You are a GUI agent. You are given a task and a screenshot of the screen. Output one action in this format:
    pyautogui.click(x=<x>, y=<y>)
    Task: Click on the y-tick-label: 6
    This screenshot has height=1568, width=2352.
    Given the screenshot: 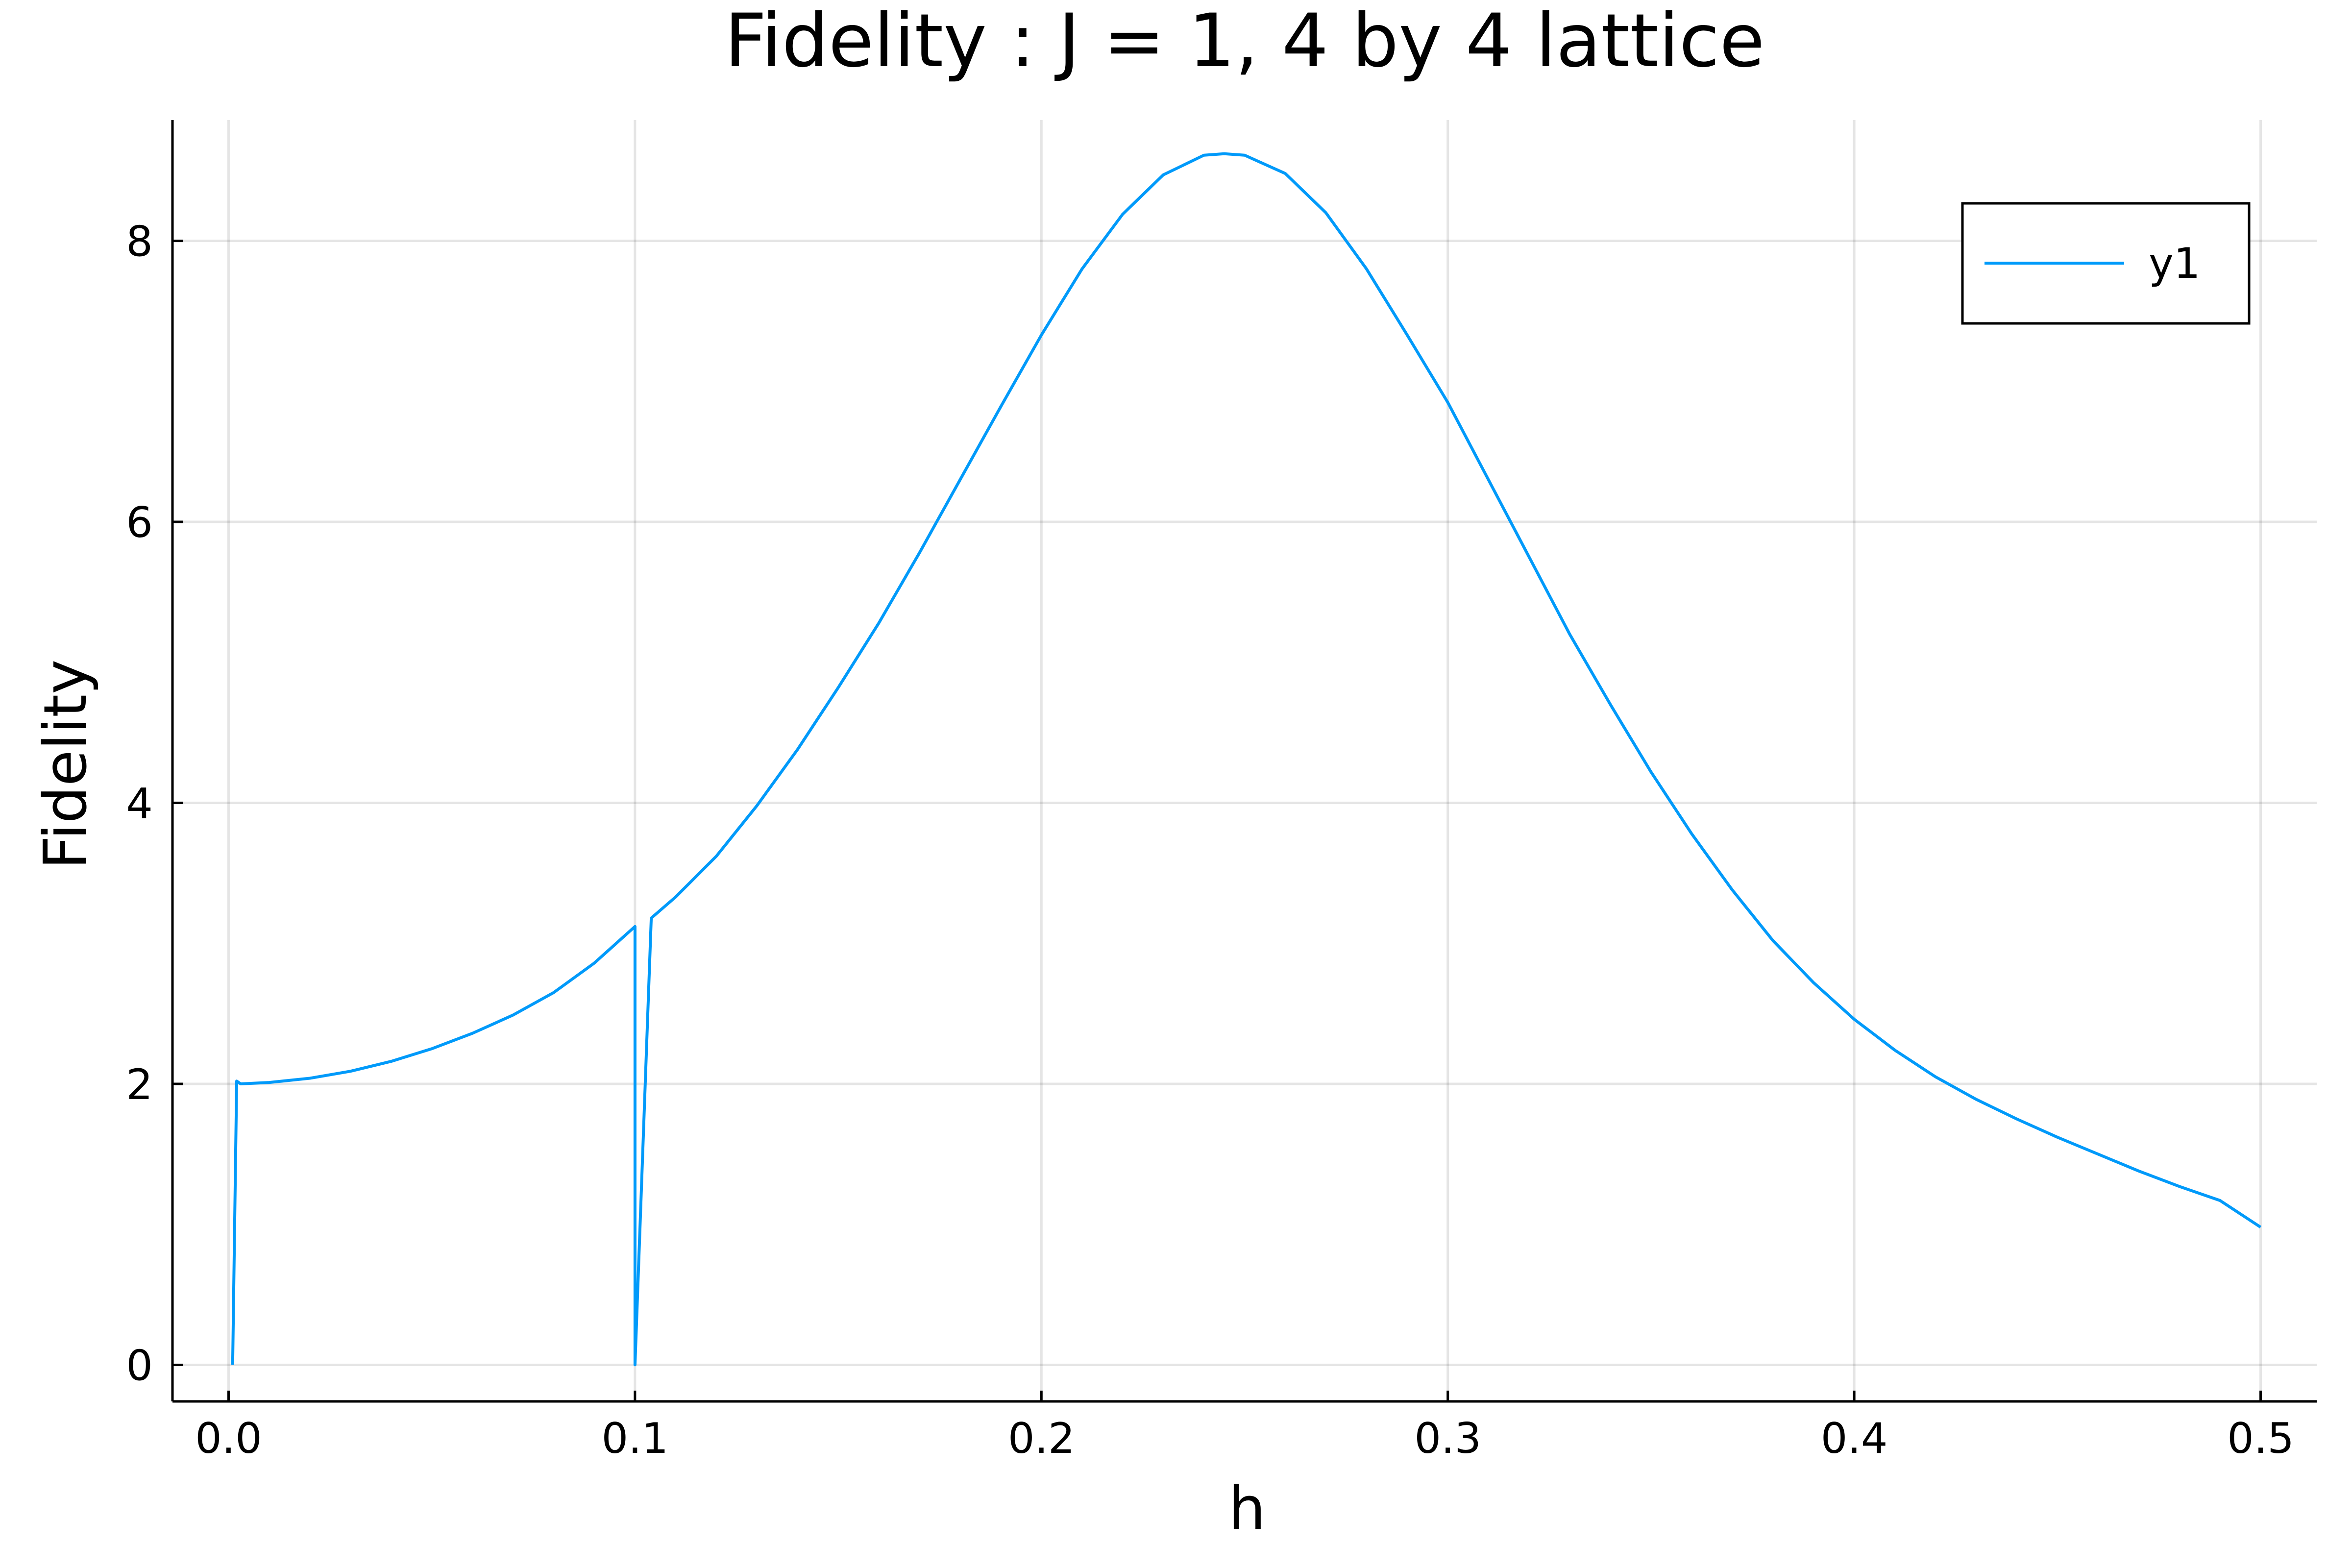 What is the action you would take?
    pyautogui.click(x=139, y=522)
    